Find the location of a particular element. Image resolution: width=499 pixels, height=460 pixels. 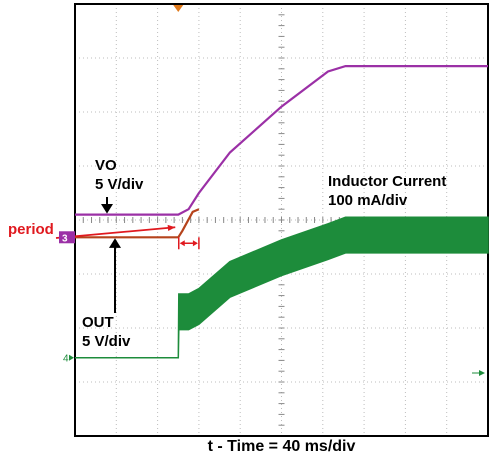

vo-scale-label: 5 V/div is located at coordinates (119, 184).